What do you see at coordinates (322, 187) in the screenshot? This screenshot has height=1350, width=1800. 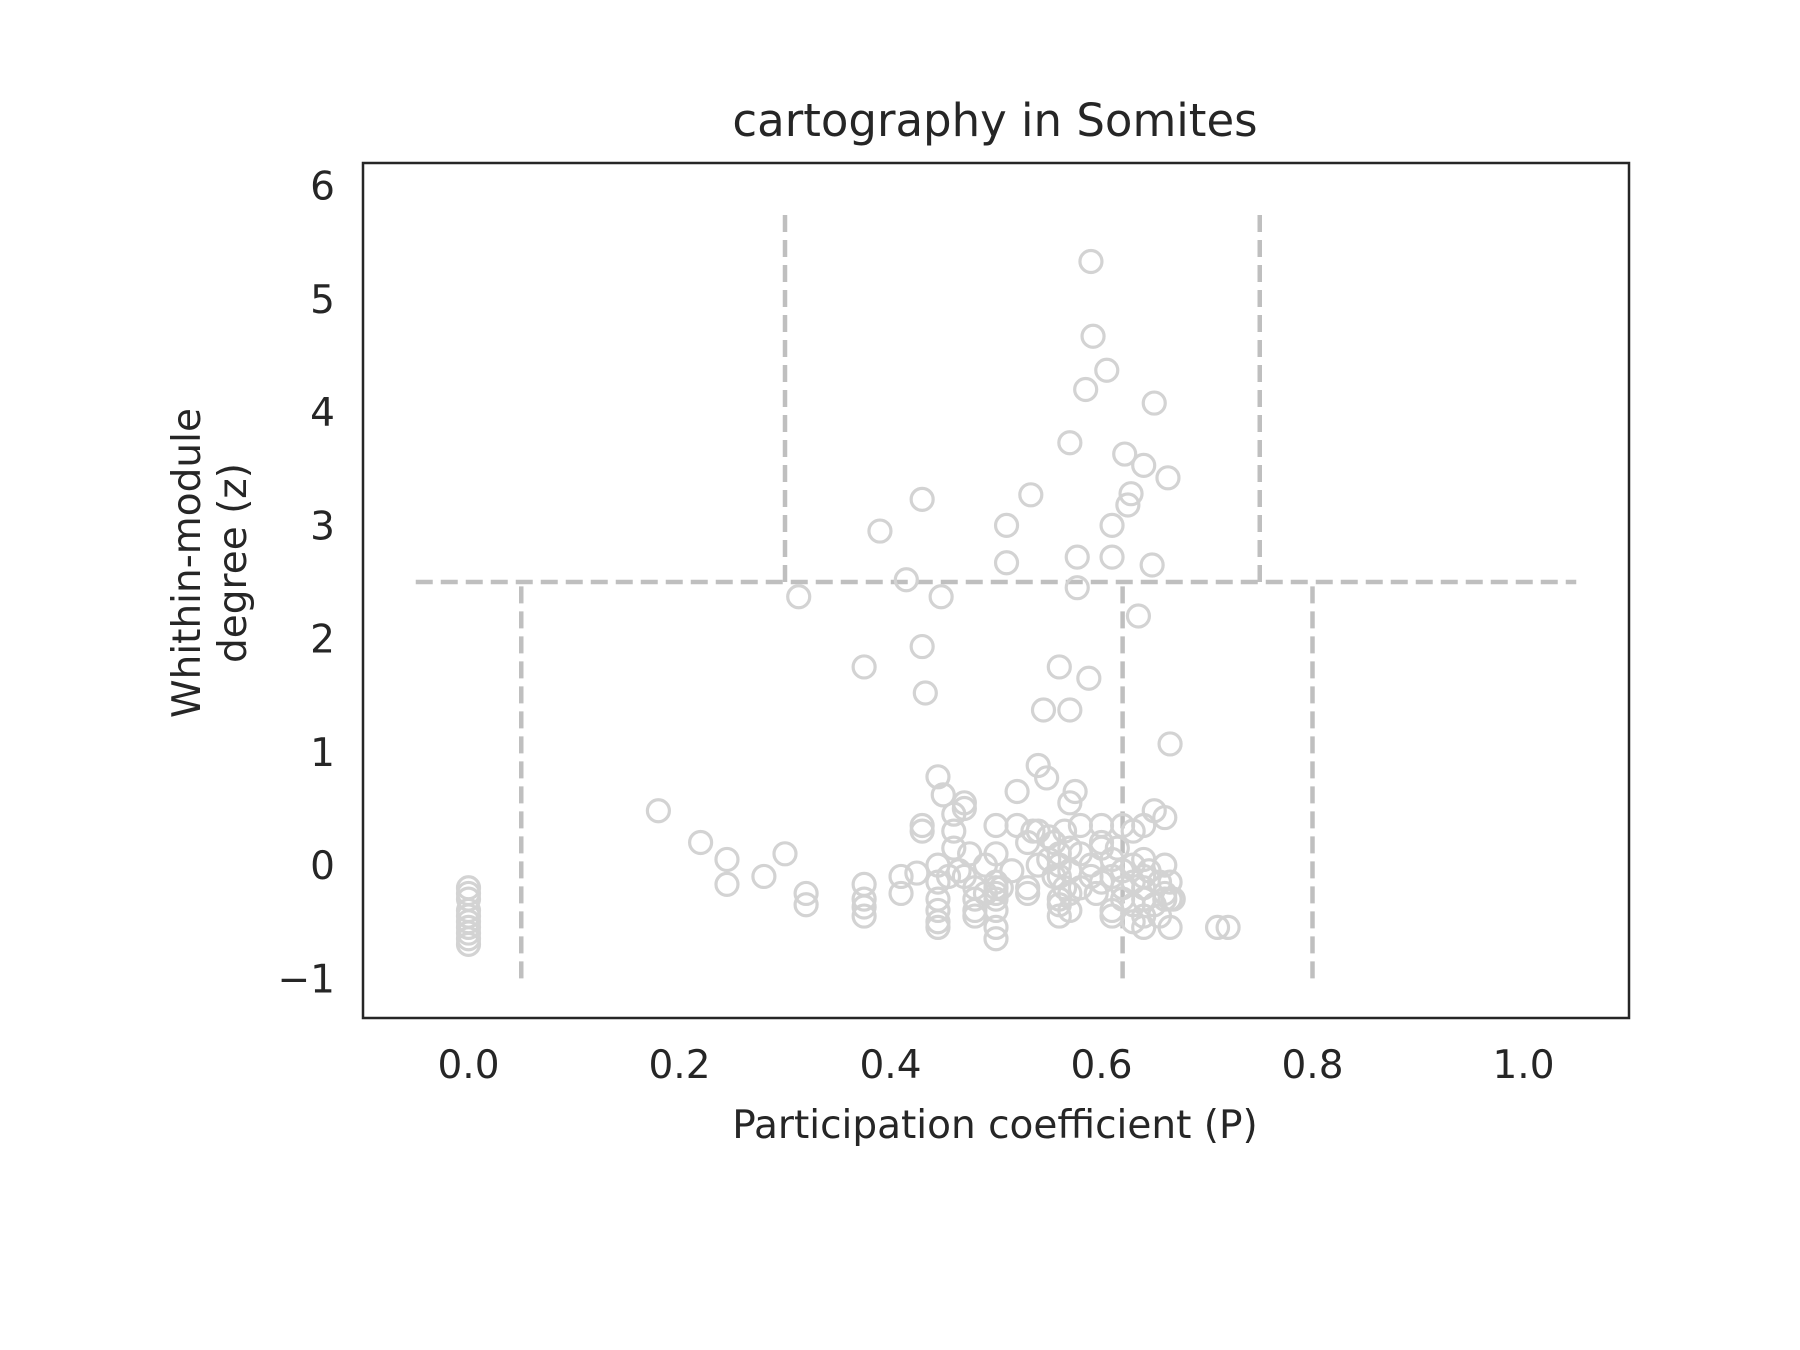 I see `y-tick-label: 6` at bounding box center [322, 187].